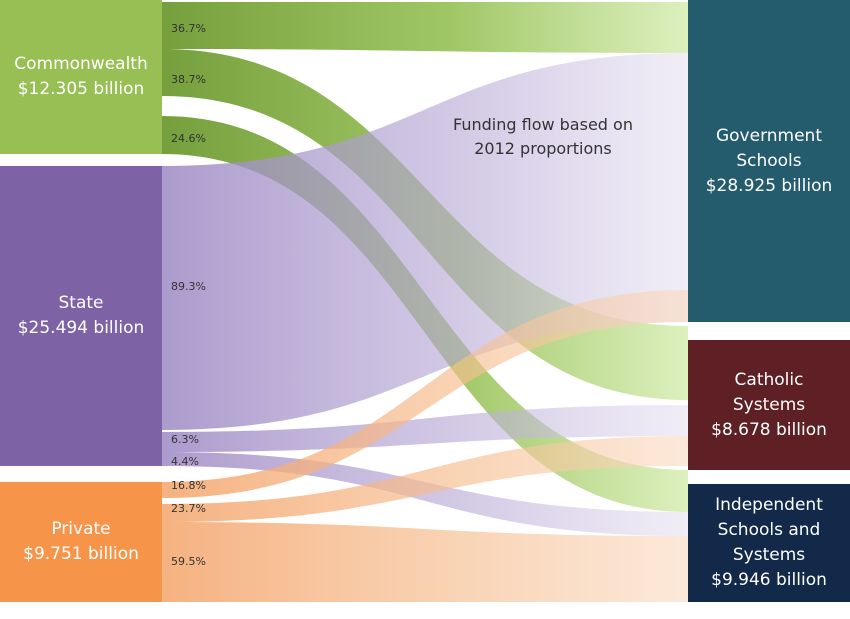  I want to click on source-state: State $25.494 billion, so click(81, 316).